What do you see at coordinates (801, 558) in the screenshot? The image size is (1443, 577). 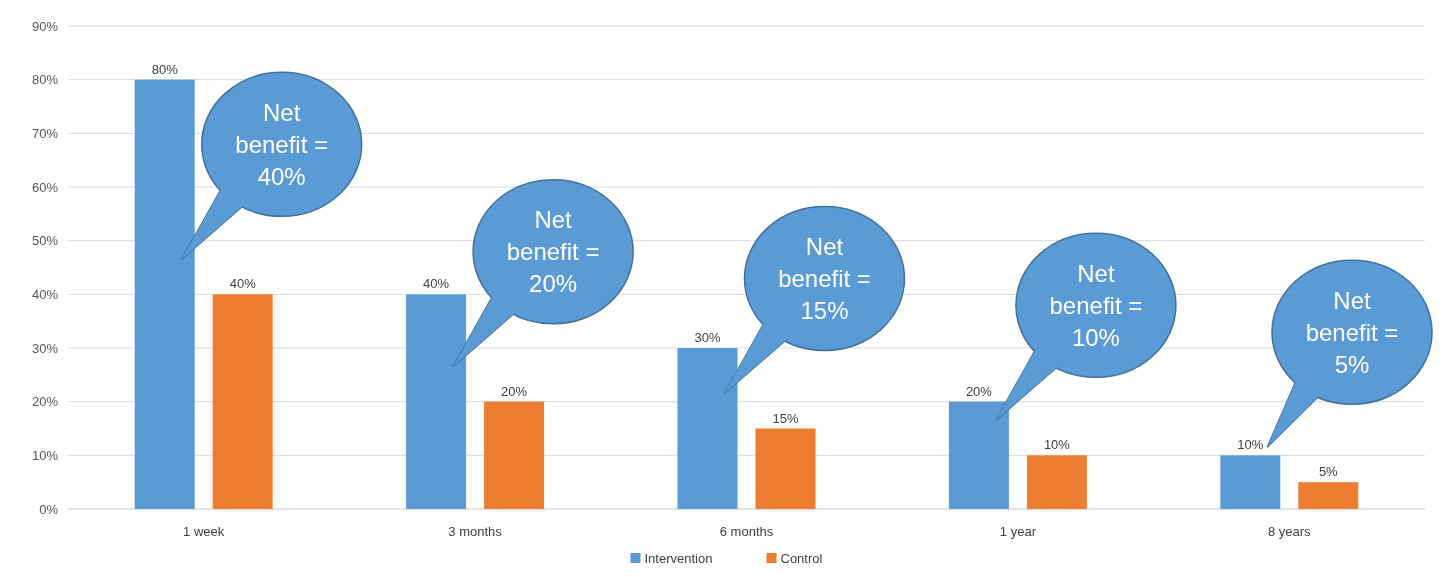 I see `legend-label: Control` at bounding box center [801, 558].